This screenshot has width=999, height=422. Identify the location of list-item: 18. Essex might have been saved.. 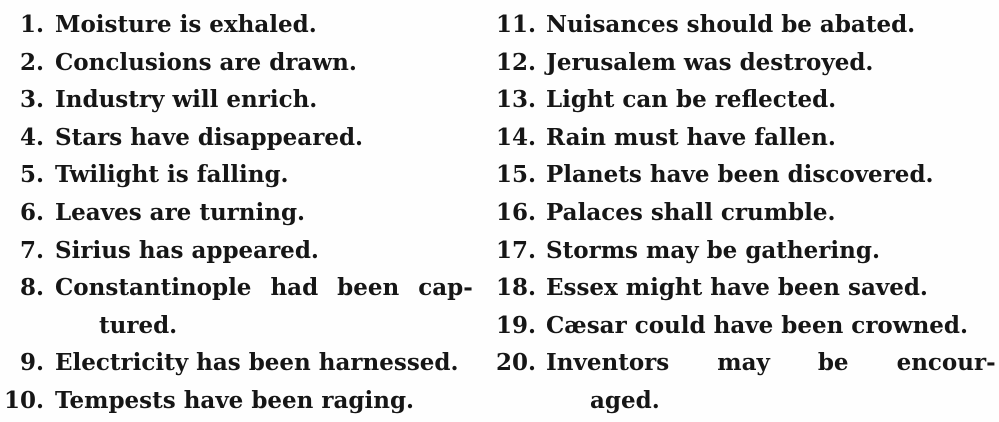
(743, 288).